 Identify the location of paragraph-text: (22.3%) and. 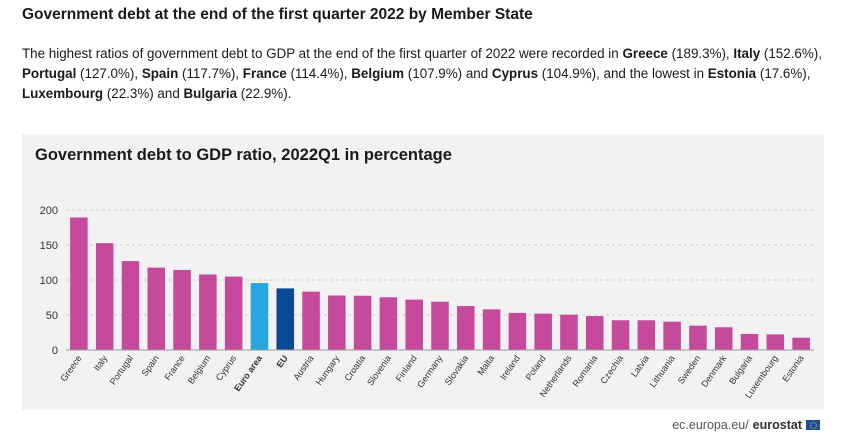
(143, 93).